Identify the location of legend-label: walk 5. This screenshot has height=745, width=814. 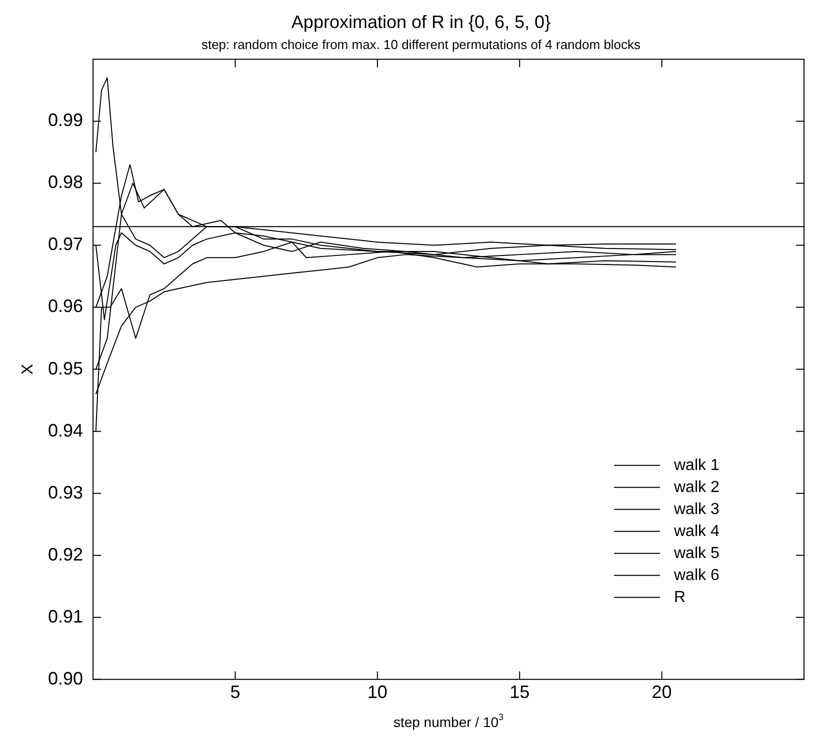
(696, 553).